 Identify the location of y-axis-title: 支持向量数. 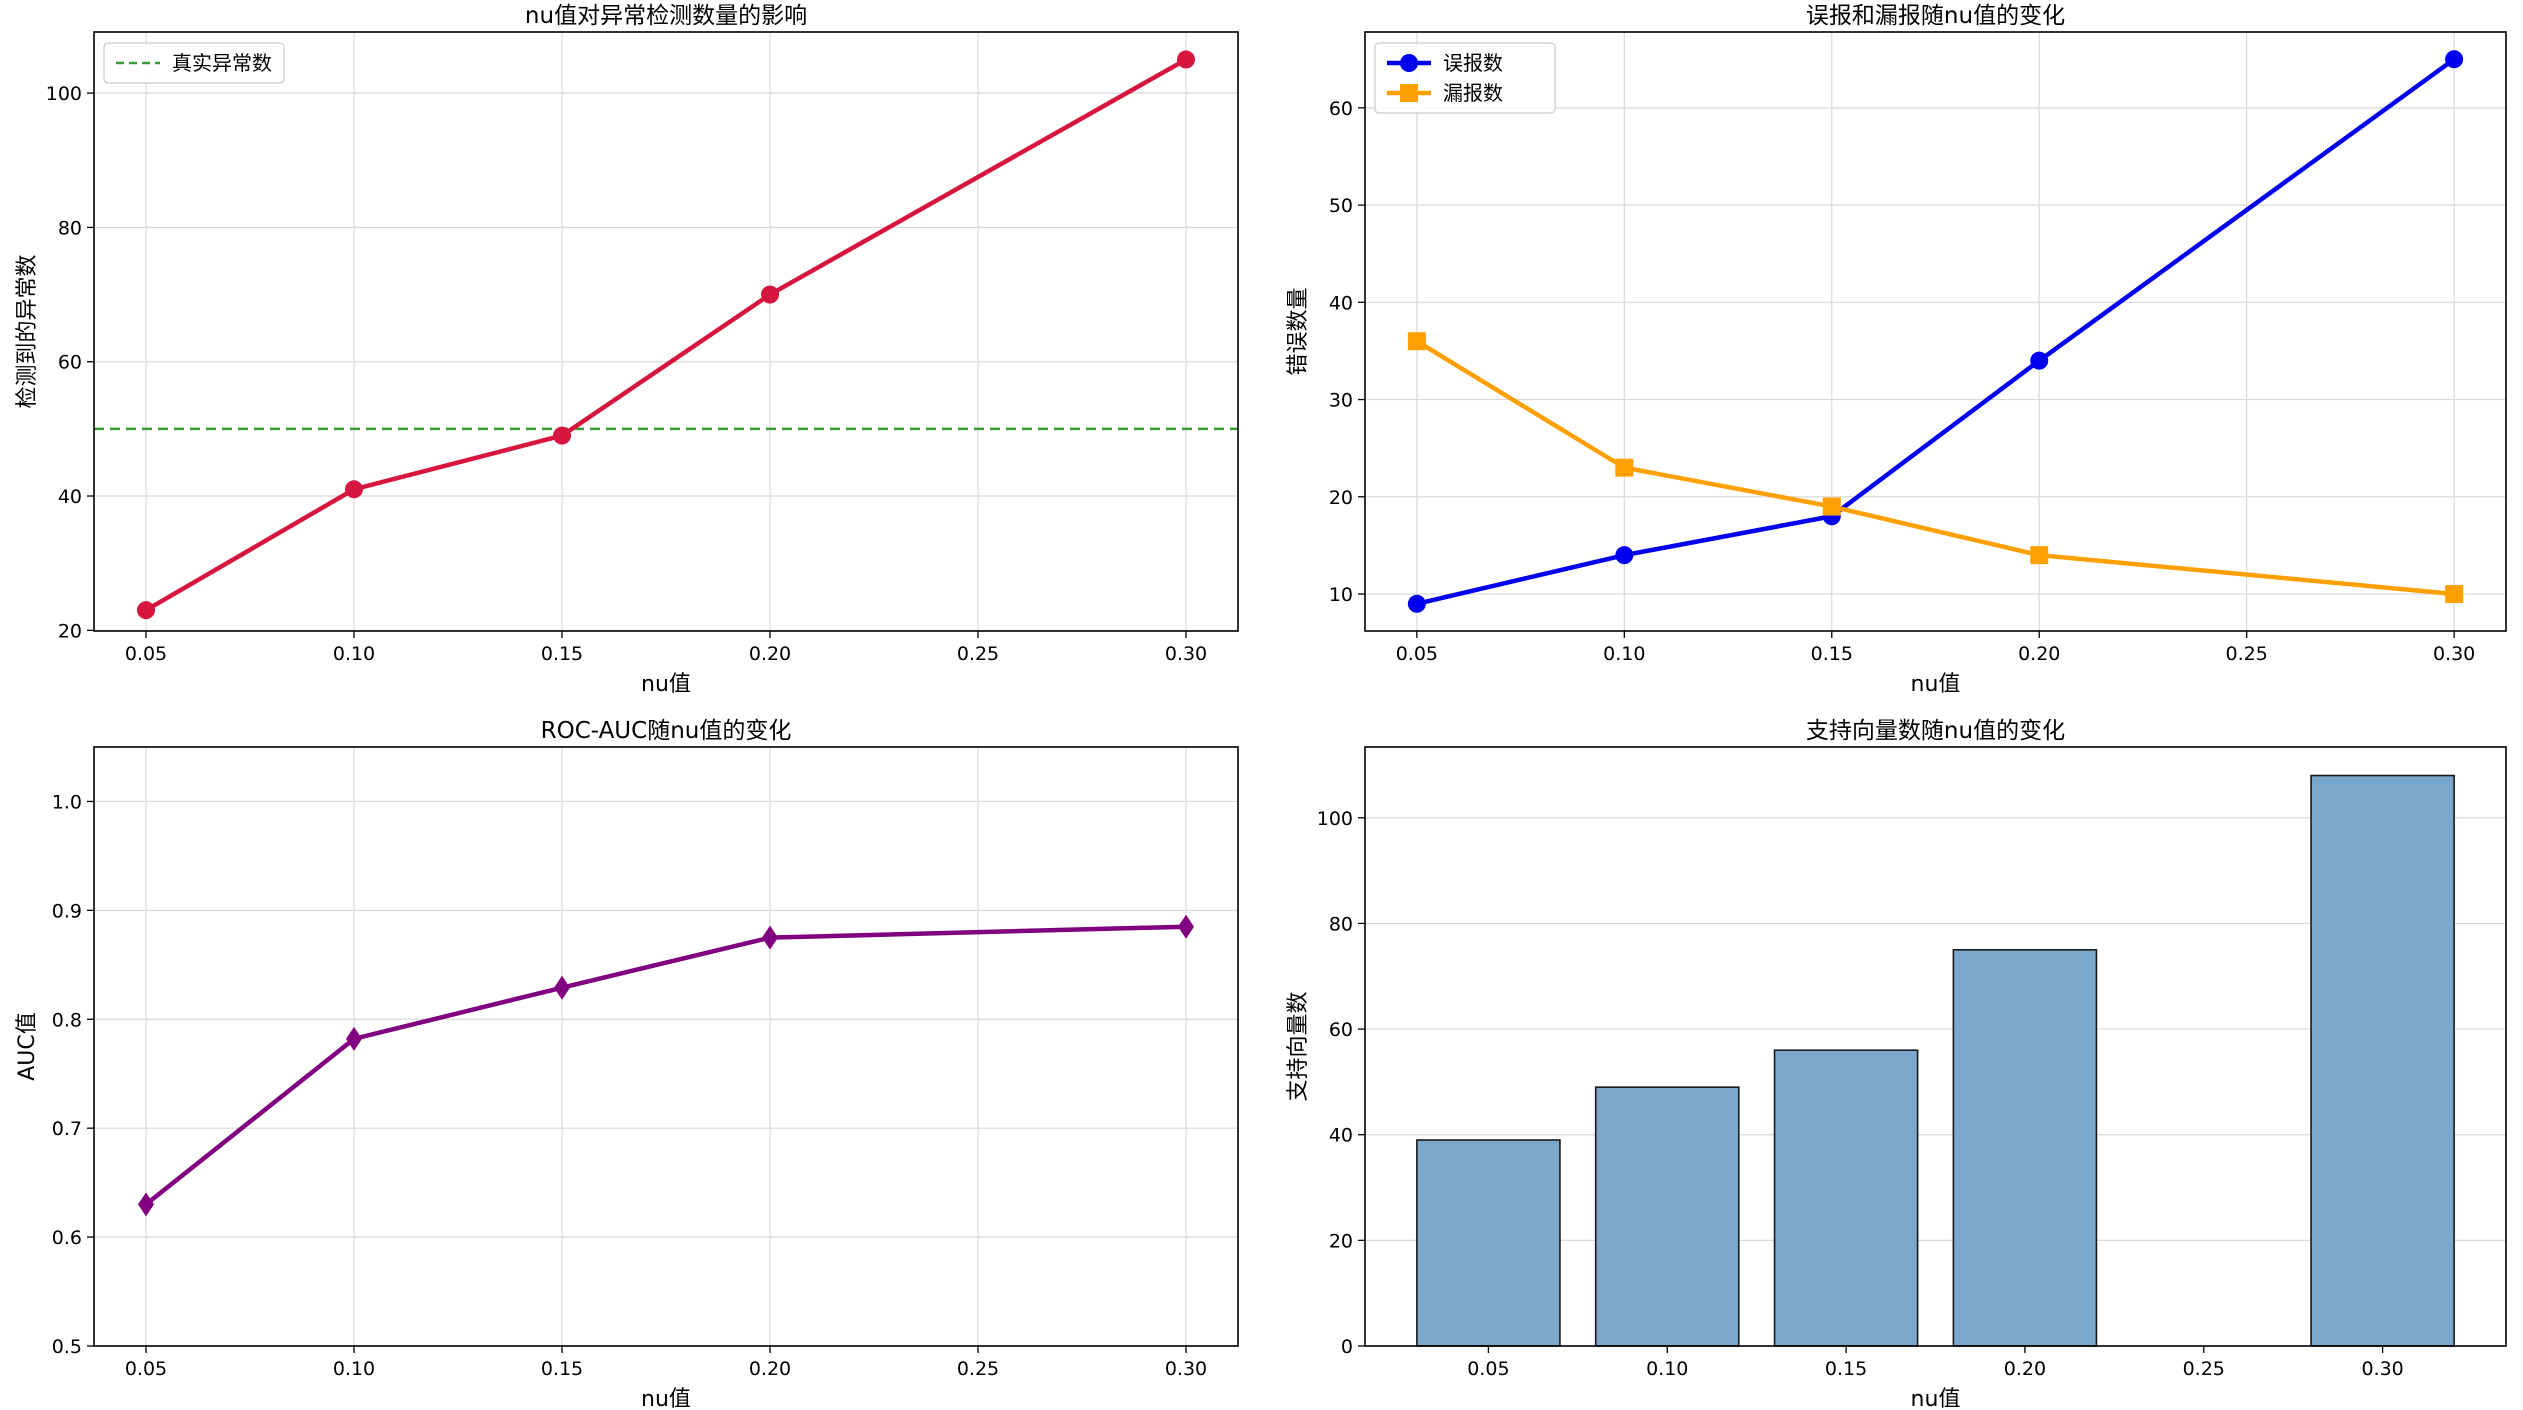
(1298, 1046).